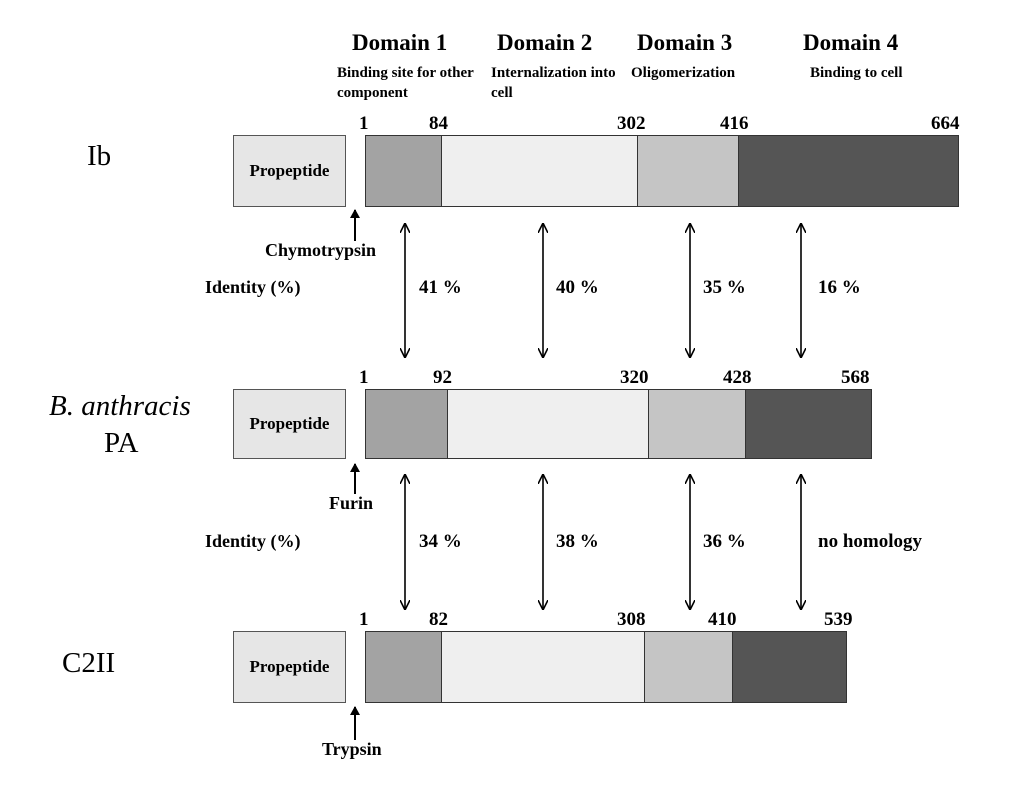 The height and width of the screenshot is (785, 1024). Describe the element at coordinates (253, 287) in the screenshot. I see `identity-label-1: Identity (%)` at that location.